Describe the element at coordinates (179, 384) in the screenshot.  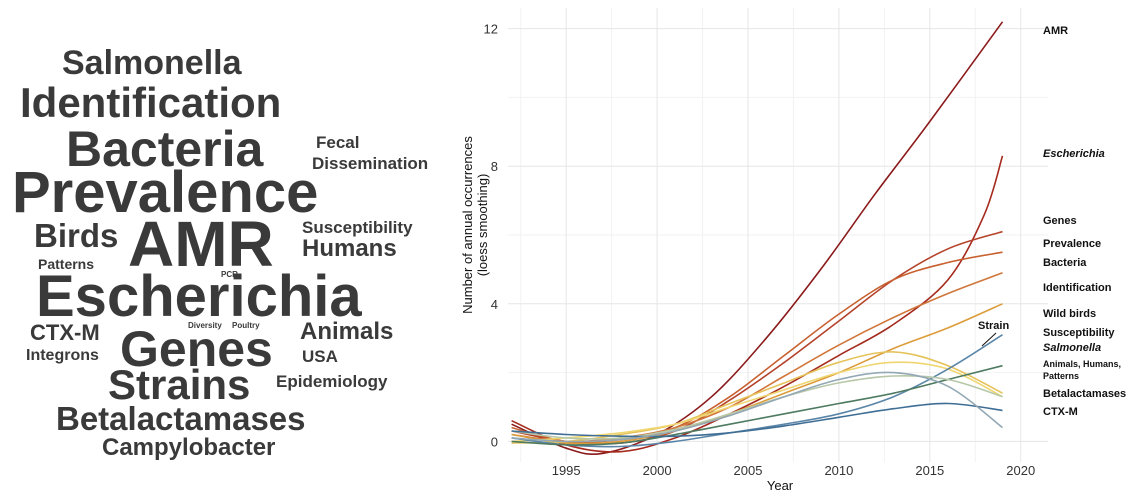
I see `word-strains: Strains` at that location.